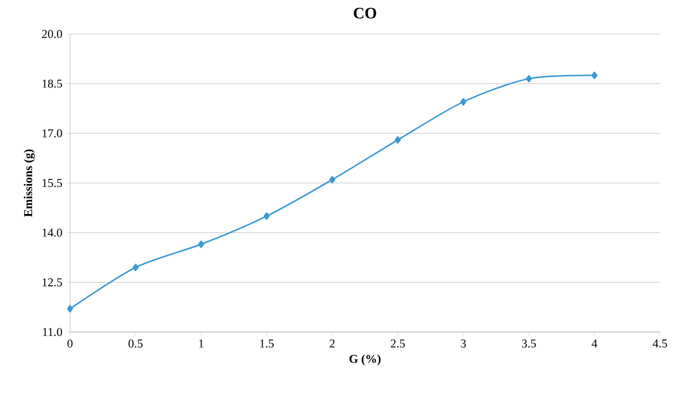 The width and height of the screenshot is (689, 400). I want to click on x-tick-label: 4.5, so click(660, 344).